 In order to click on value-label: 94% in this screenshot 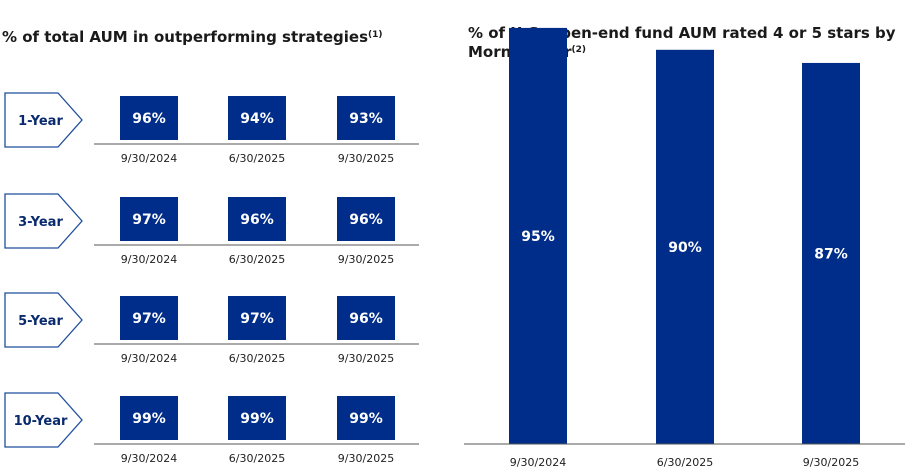, I will do `click(257, 119)`.